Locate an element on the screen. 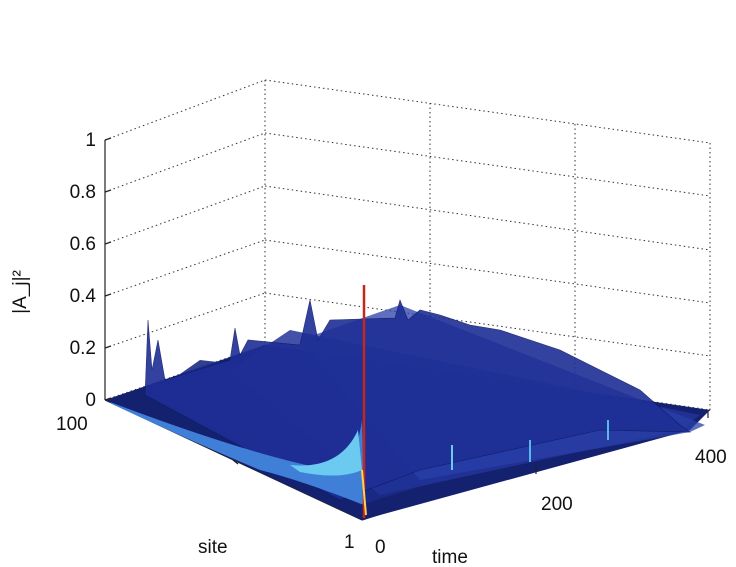 This screenshot has height=567, width=736. time-tick-label: 0 is located at coordinates (380, 547).